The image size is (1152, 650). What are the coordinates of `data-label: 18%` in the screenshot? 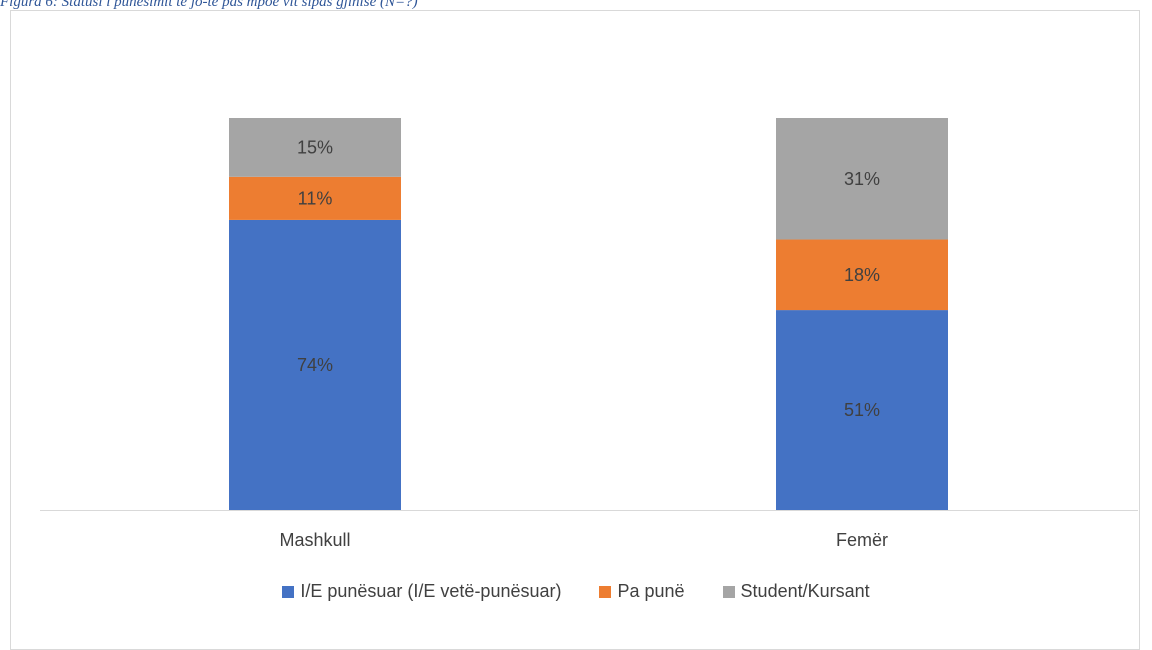 It's located at (862, 275).